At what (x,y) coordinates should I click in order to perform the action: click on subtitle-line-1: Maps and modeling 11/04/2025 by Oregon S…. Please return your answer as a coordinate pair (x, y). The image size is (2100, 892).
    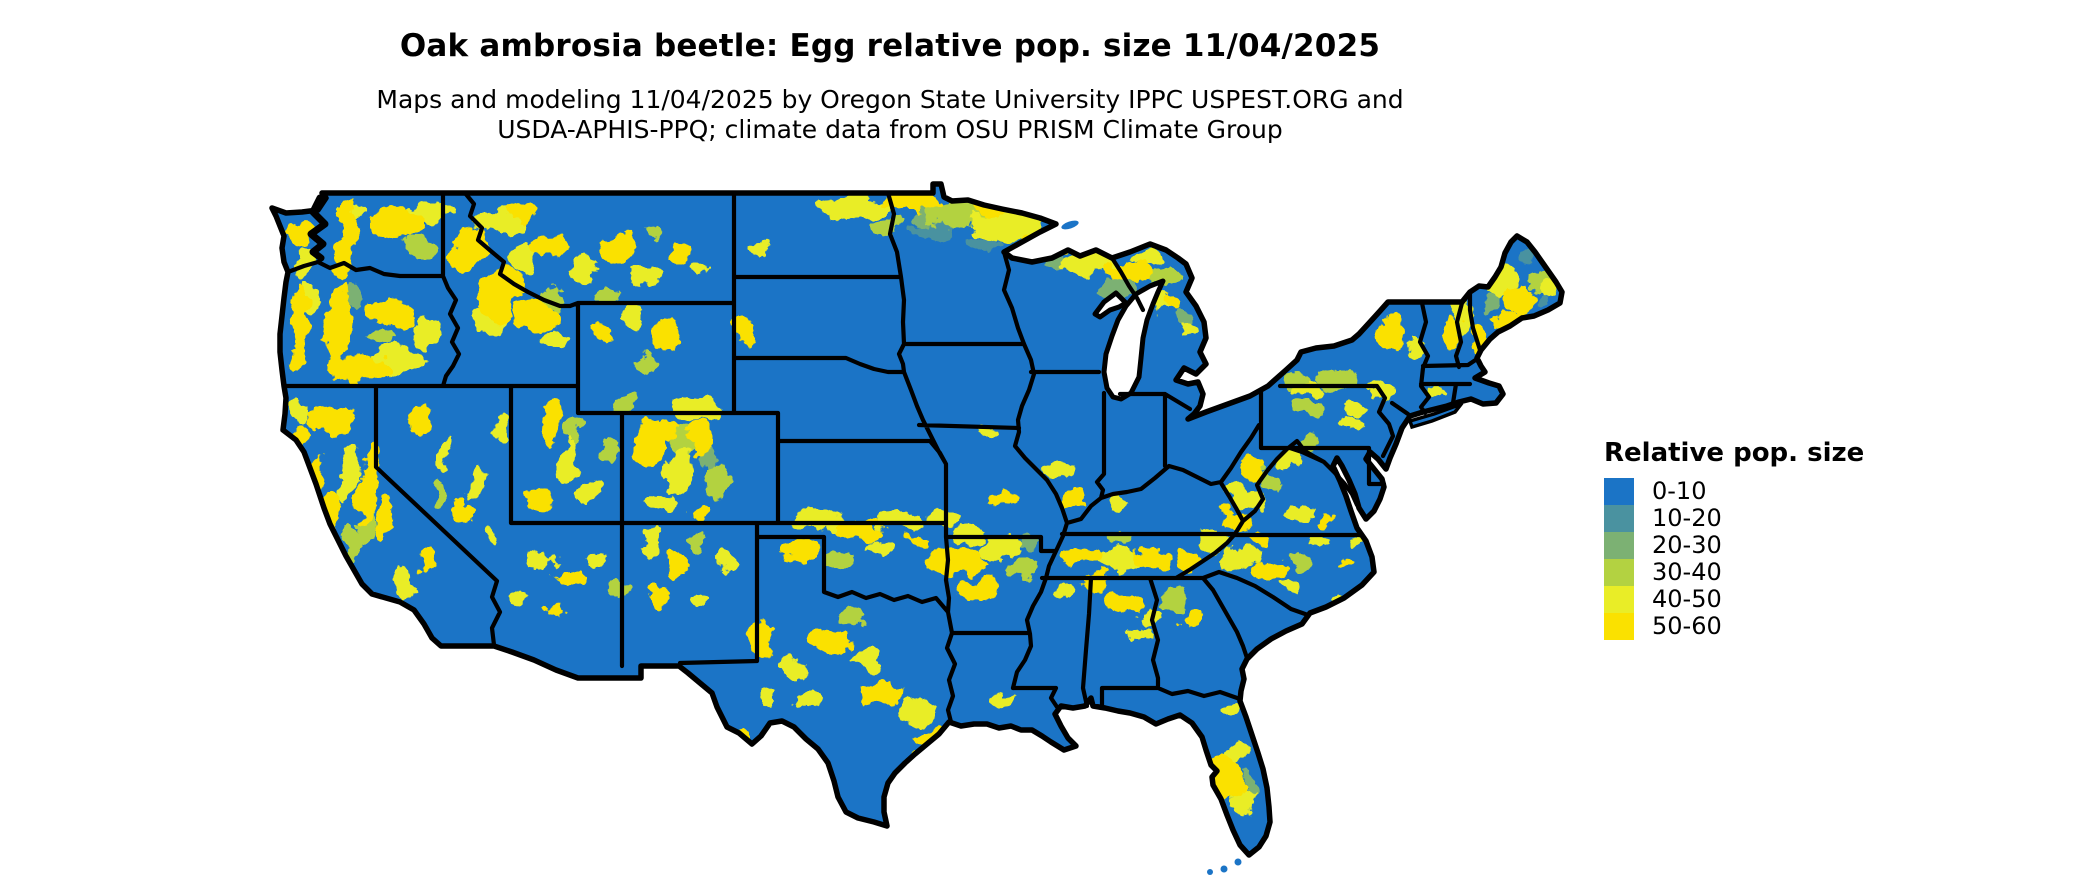
    Looking at the image, I should click on (890, 99).